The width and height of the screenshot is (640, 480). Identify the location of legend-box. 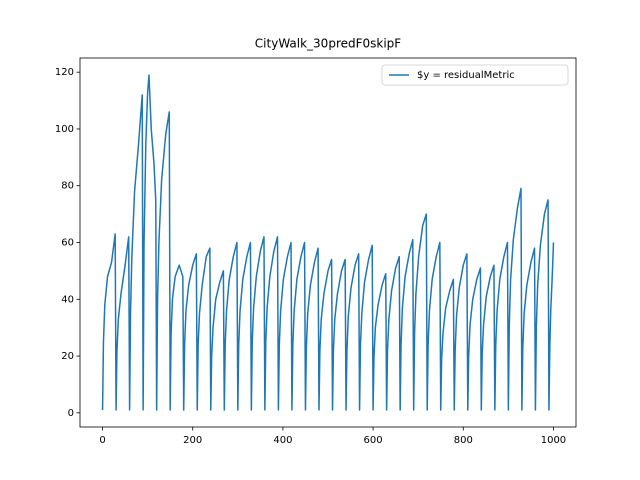
(475, 75).